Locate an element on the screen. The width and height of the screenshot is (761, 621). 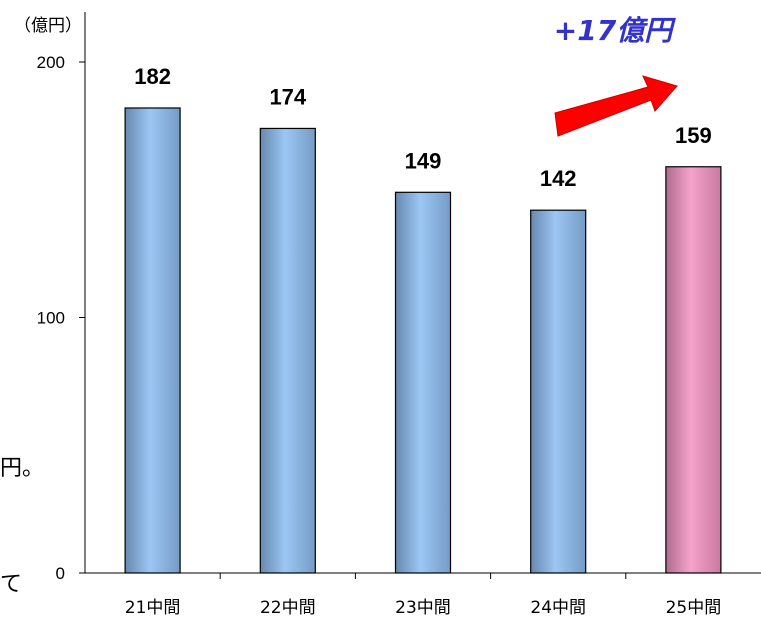
category-label: 21中間 is located at coordinates (153, 608).